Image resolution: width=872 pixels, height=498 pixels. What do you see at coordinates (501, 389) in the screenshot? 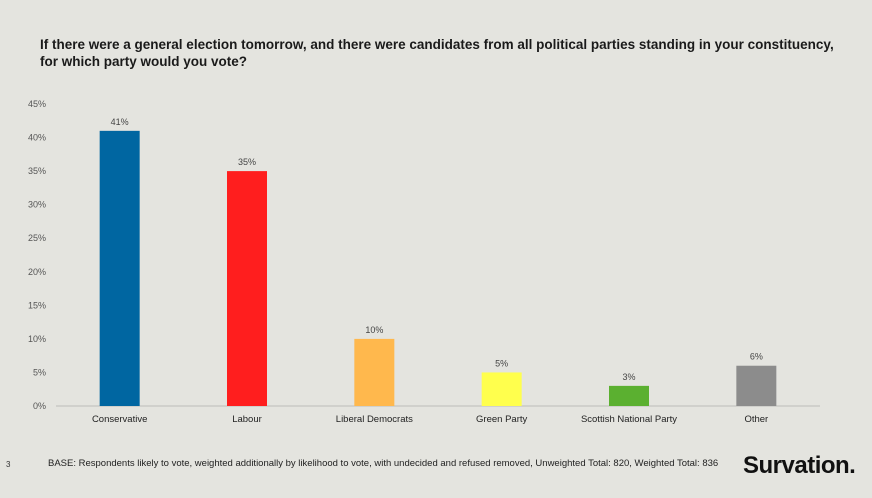
I see `bar-green-party` at bounding box center [501, 389].